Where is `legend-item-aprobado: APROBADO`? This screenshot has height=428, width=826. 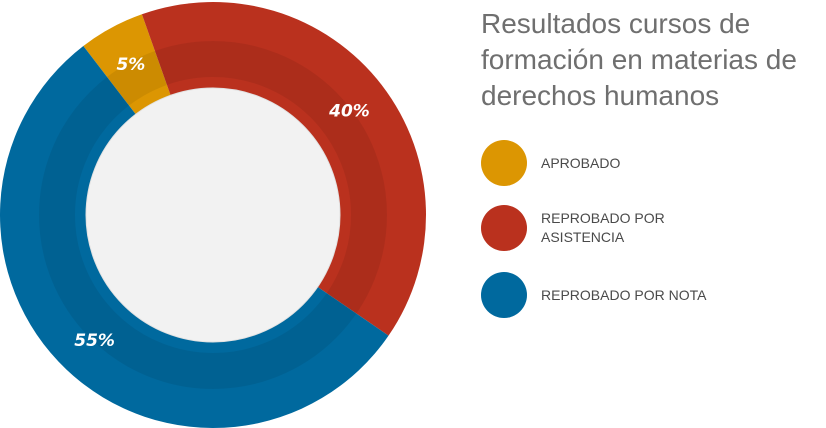 legend-item-aprobado: APROBADO is located at coordinates (606, 163).